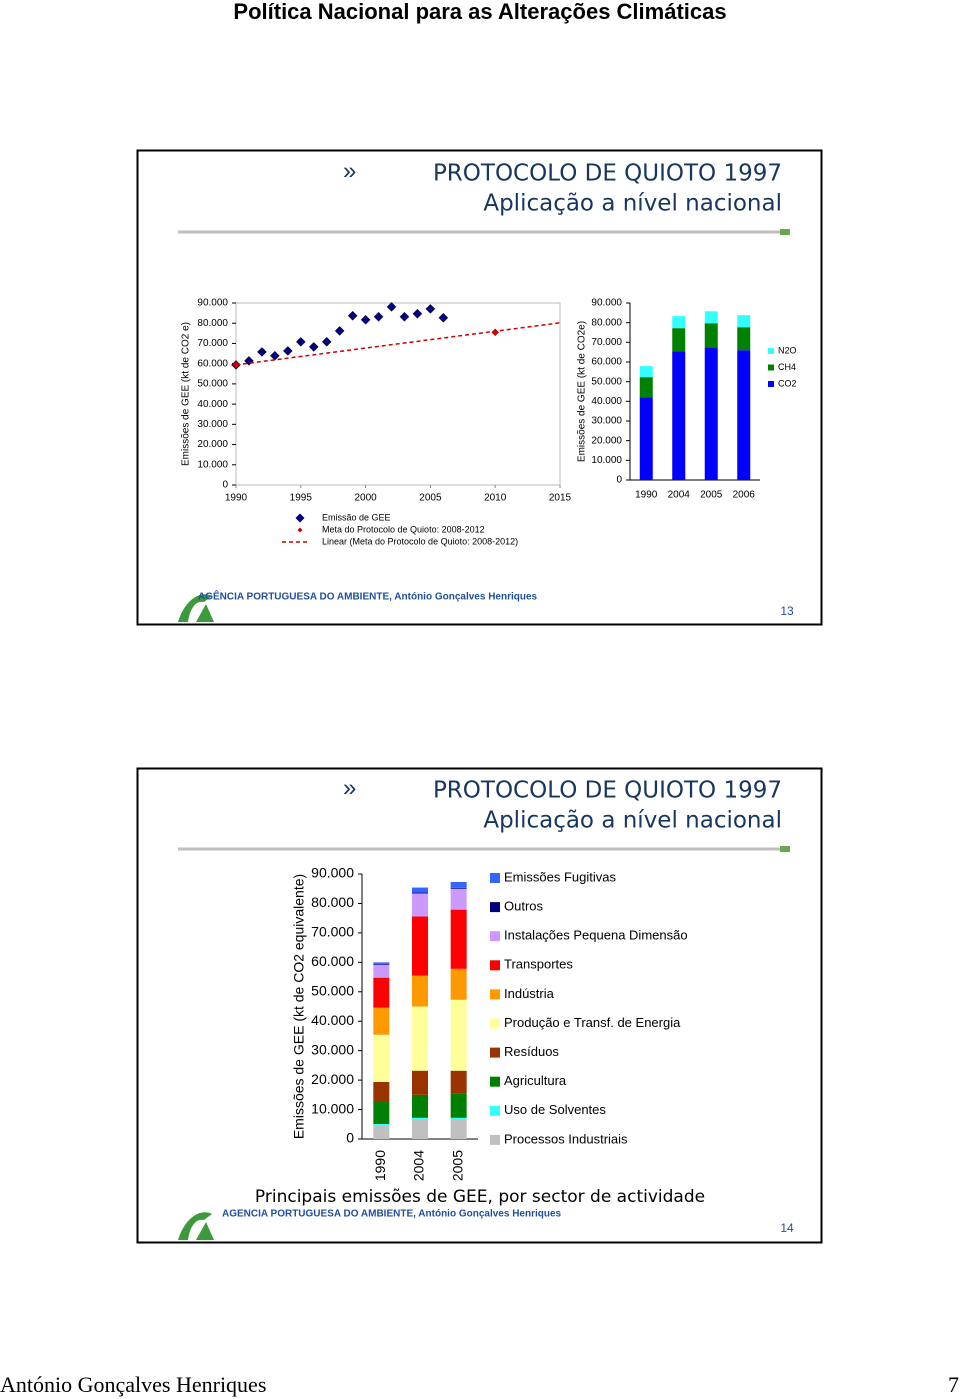 The height and width of the screenshot is (1399, 960). Describe the element at coordinates (332, 1049) in the screenshot. I see `y-tick-label: 30.000` at that location.